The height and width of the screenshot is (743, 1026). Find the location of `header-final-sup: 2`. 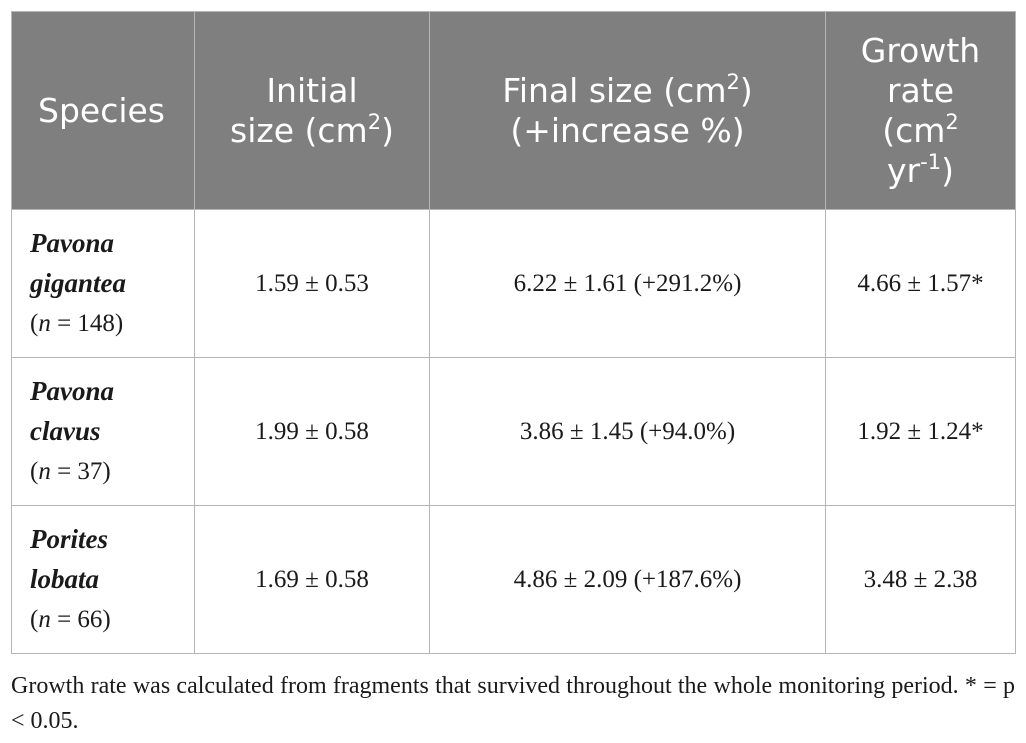

header-final-sup: 2 is located at coordinates (733, 81).